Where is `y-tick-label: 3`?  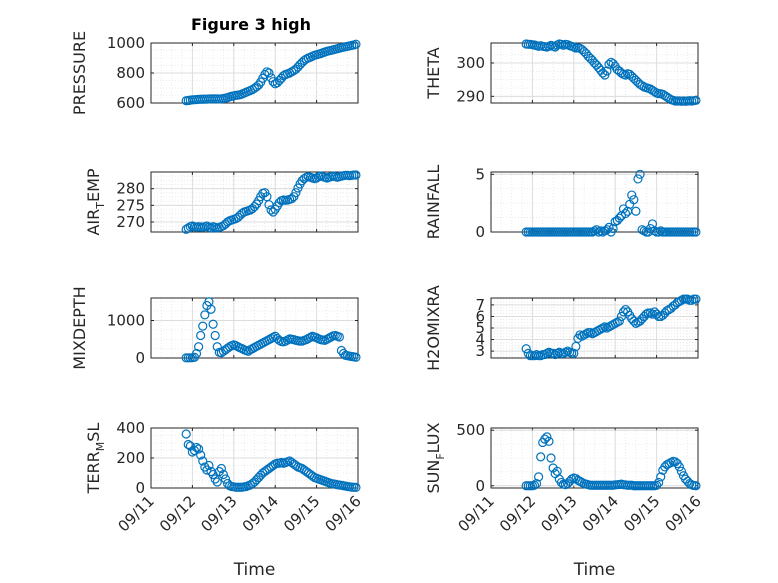 y-tick-label: 3 is located at coordinates (480, 351).